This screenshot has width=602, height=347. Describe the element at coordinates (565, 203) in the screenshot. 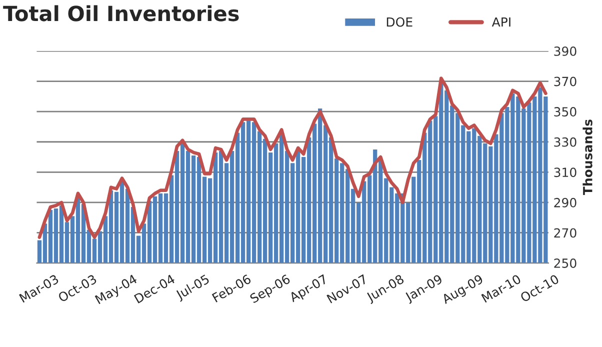

I see `y-tick-label: 290` at that location.